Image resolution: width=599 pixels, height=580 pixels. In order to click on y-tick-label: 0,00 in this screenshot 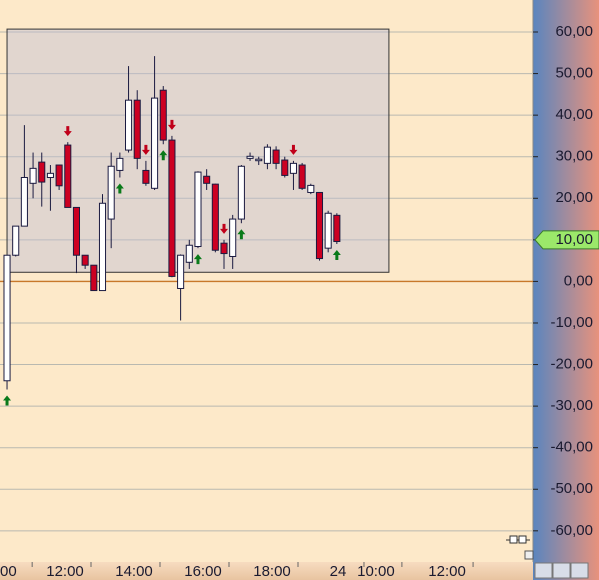, I will do `click(578, 280)`.